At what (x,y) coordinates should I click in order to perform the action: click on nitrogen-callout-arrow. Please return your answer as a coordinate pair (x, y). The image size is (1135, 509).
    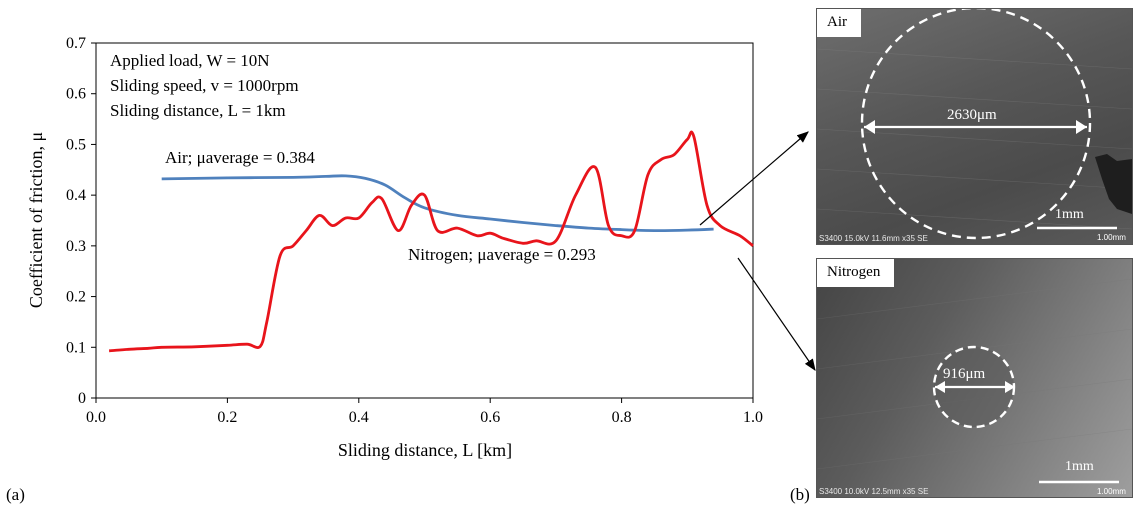
    Looking at the image, I should click on (776, 314).